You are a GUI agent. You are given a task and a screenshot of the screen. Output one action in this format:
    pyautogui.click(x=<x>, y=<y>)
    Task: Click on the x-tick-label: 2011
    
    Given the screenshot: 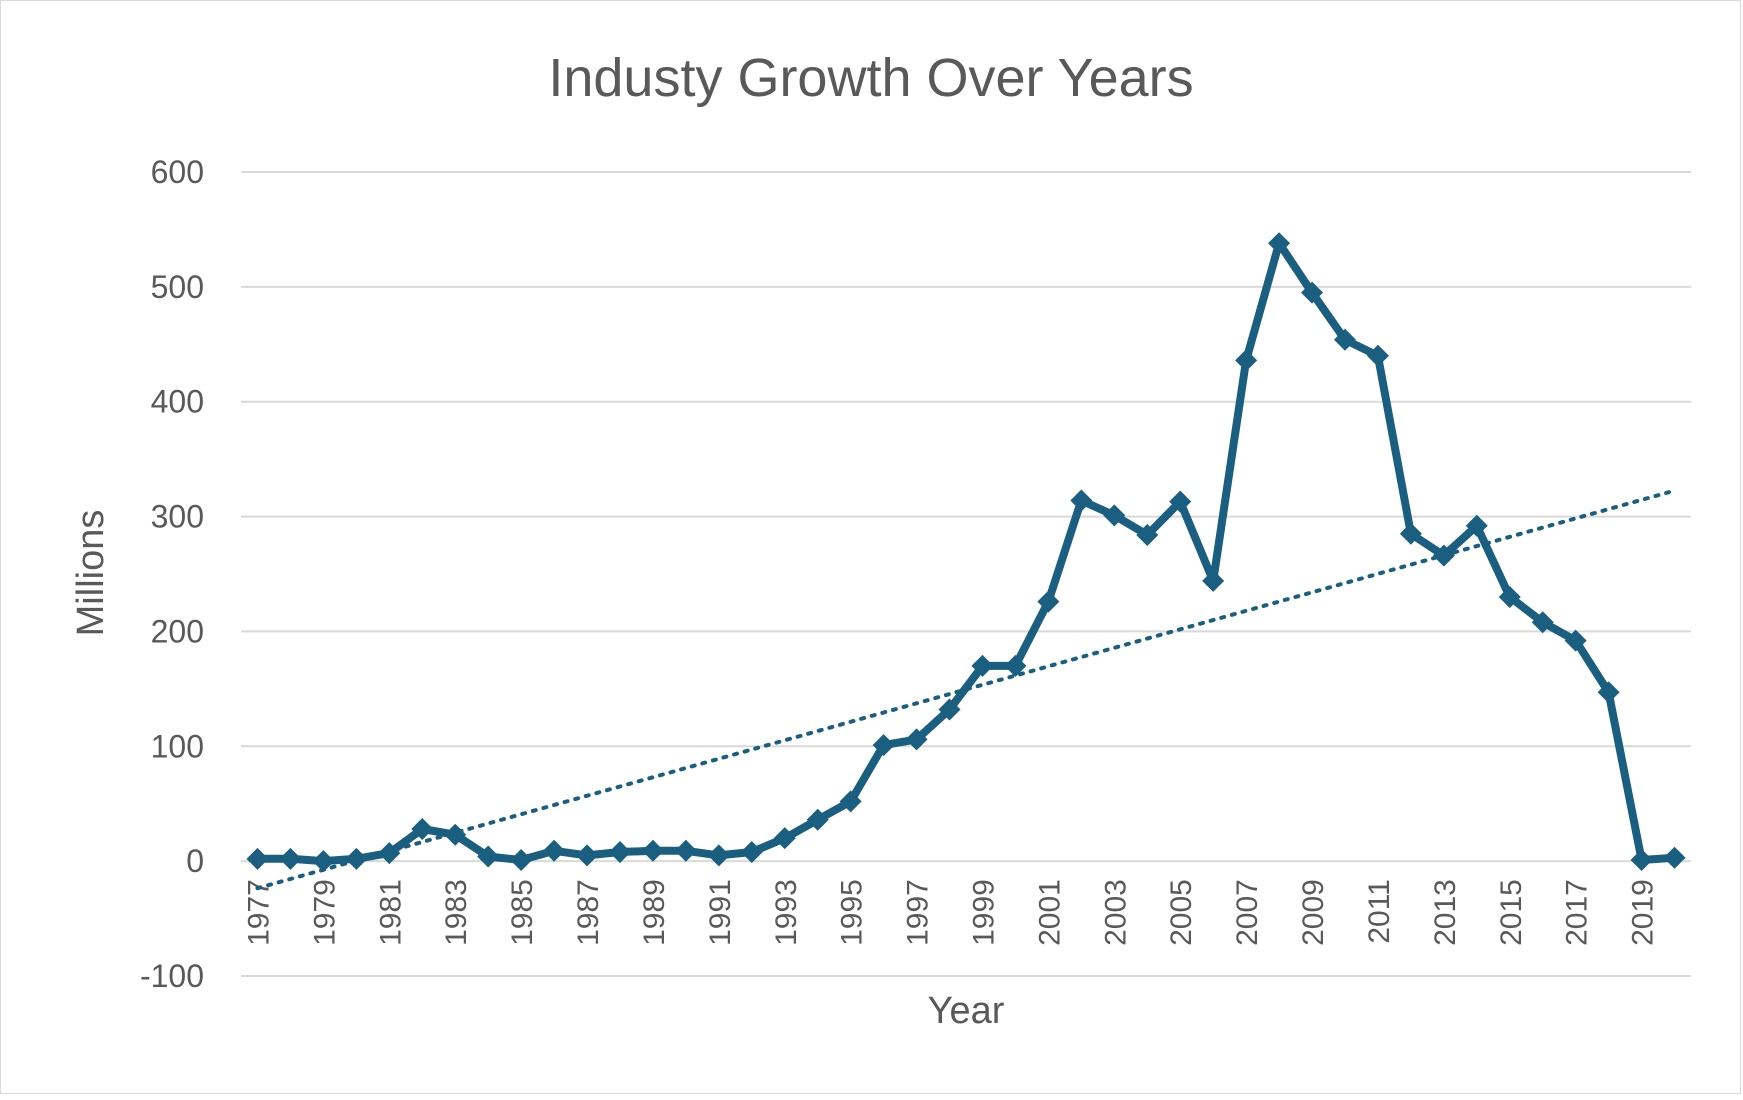 What is the action you would take?
    pyautogui.click(x=1379, y=911)
    